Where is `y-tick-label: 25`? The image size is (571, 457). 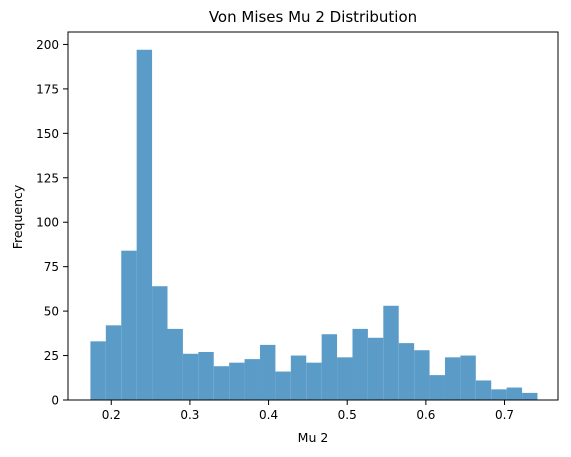 y-tick-label: 25 is located at coordinates (51, 356).